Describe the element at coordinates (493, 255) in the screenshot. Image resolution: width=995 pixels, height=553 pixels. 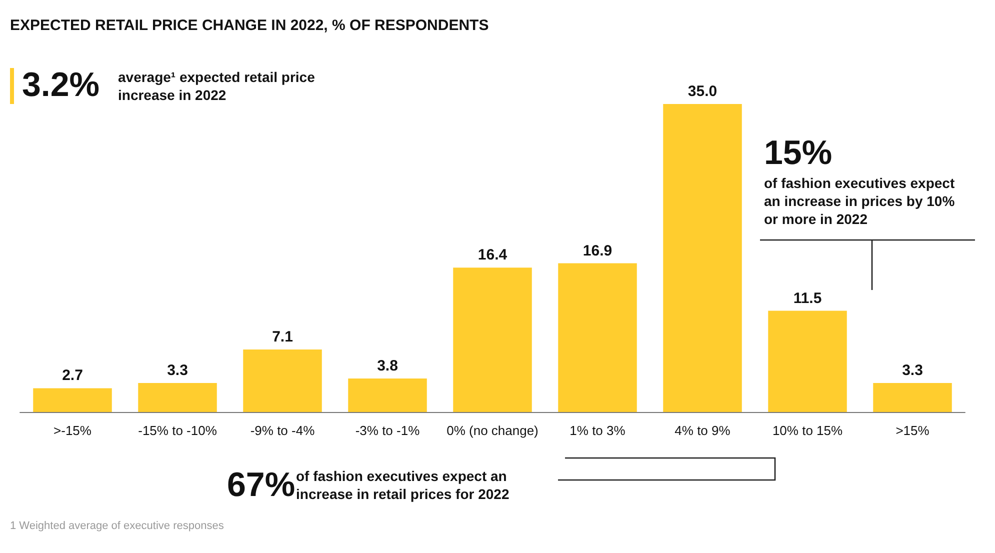
I see `data-label: 16.4` at that location.